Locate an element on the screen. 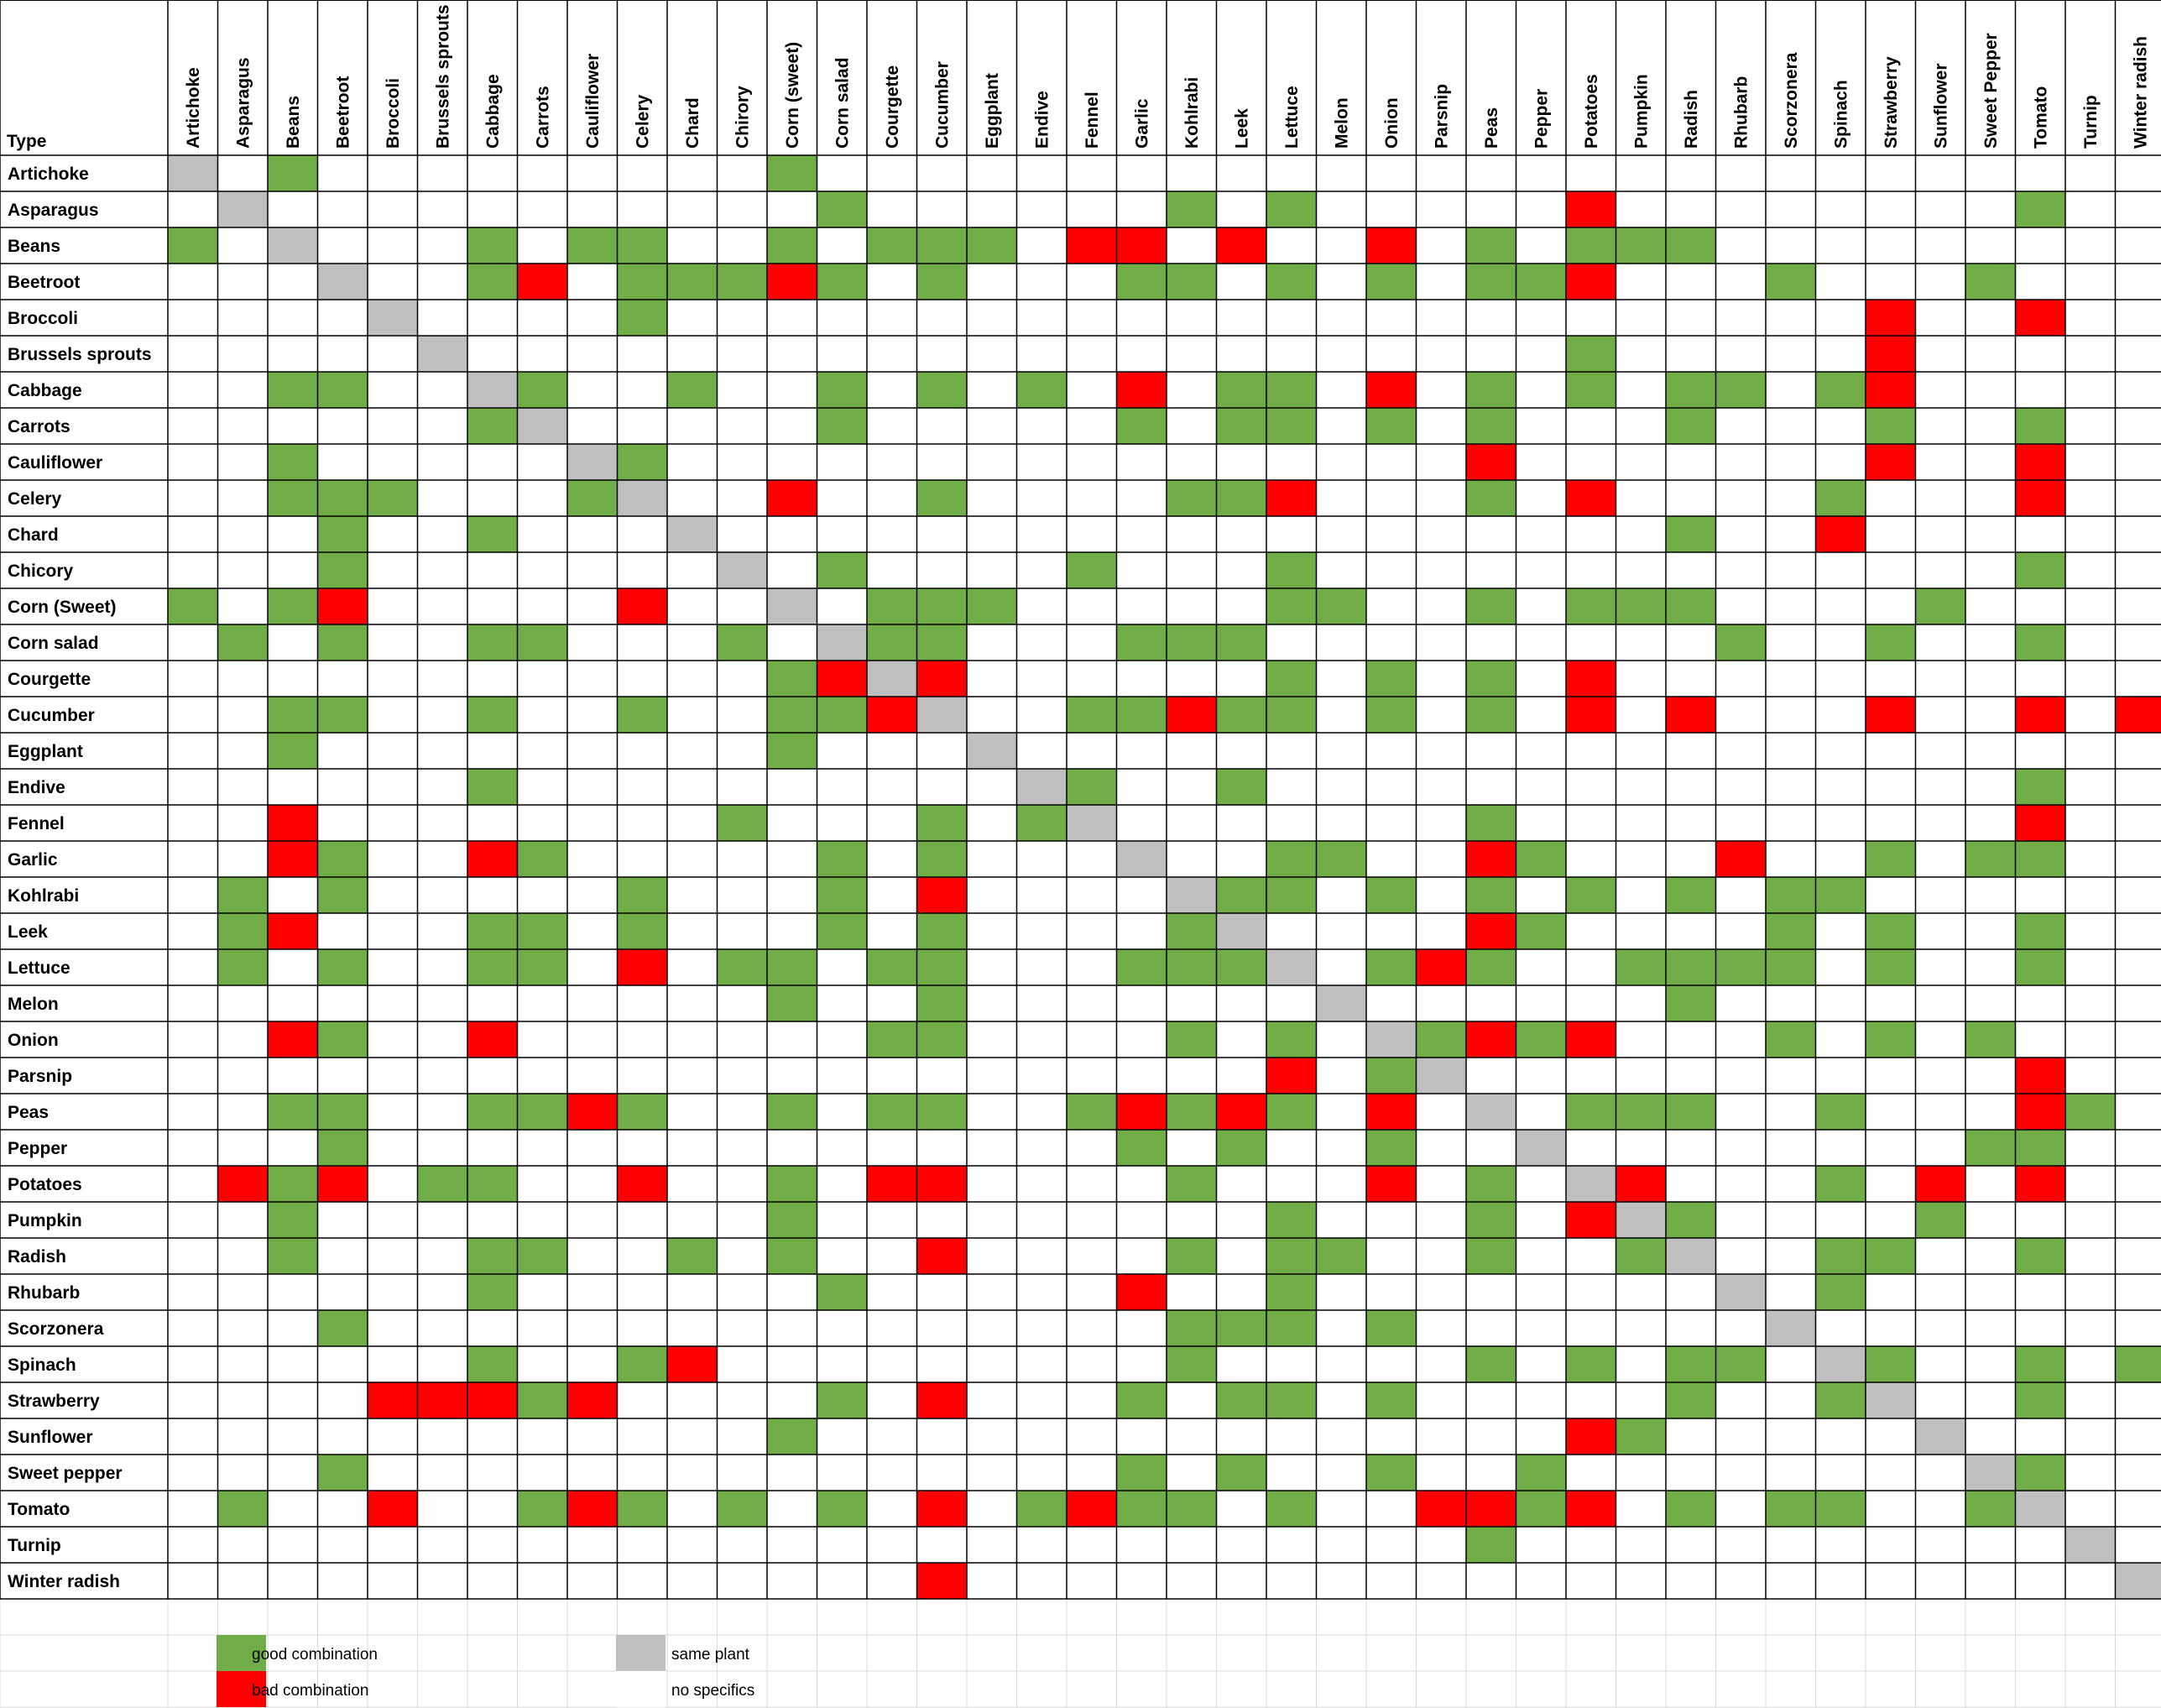  cell-good-kohlrabi-beetroot is located at coordinates (342, 895).